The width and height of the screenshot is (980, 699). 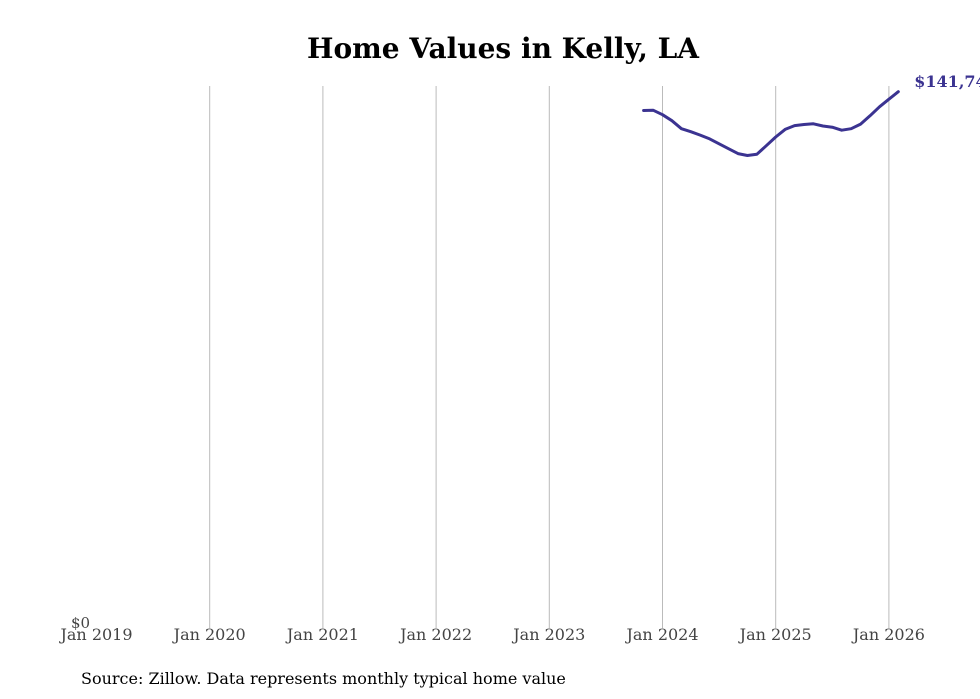 I want to click on series-end-value-label: $141,74, so click(x=947, y=81).